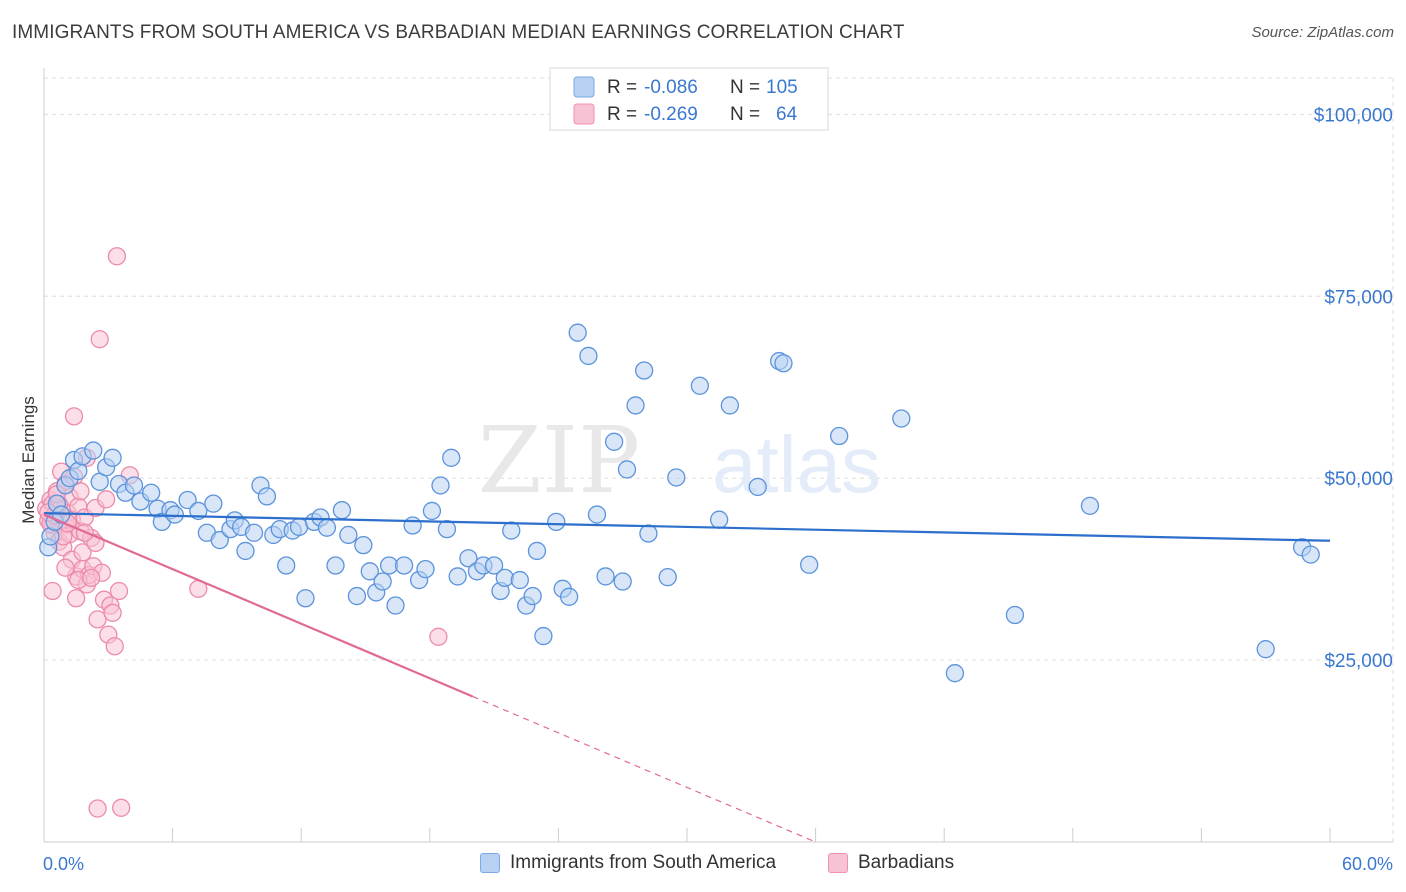  What do you see at coordinates (584, 114) in the screenshot?
I see `legend-stats-swatch-pink` at bounding box center [584, 114].